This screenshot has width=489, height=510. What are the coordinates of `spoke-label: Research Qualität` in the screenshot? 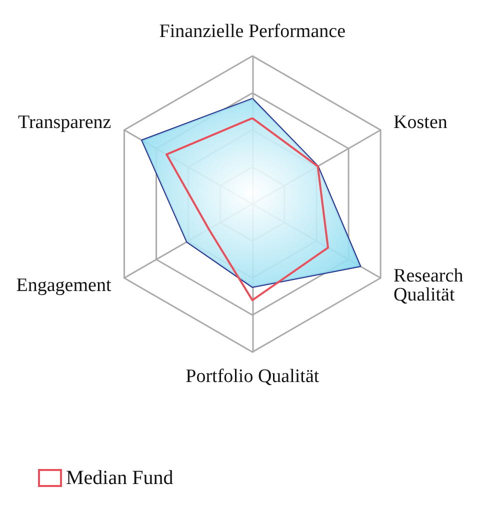 It's located at (429, 286).